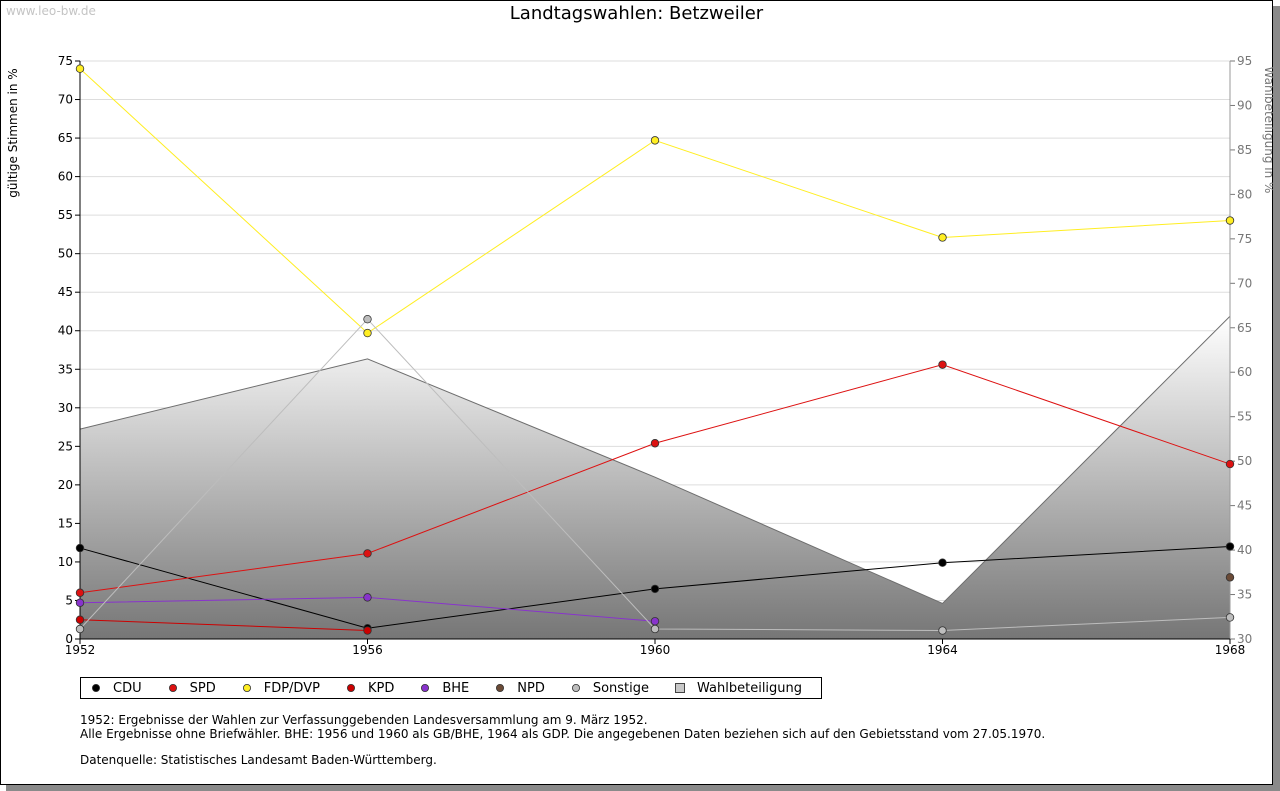 The width and height of the screenshot is (1280, 791). Describe the element at coordinates (65, 292) in the screenshot. I see `y-tick-label-45: 45` at that location.